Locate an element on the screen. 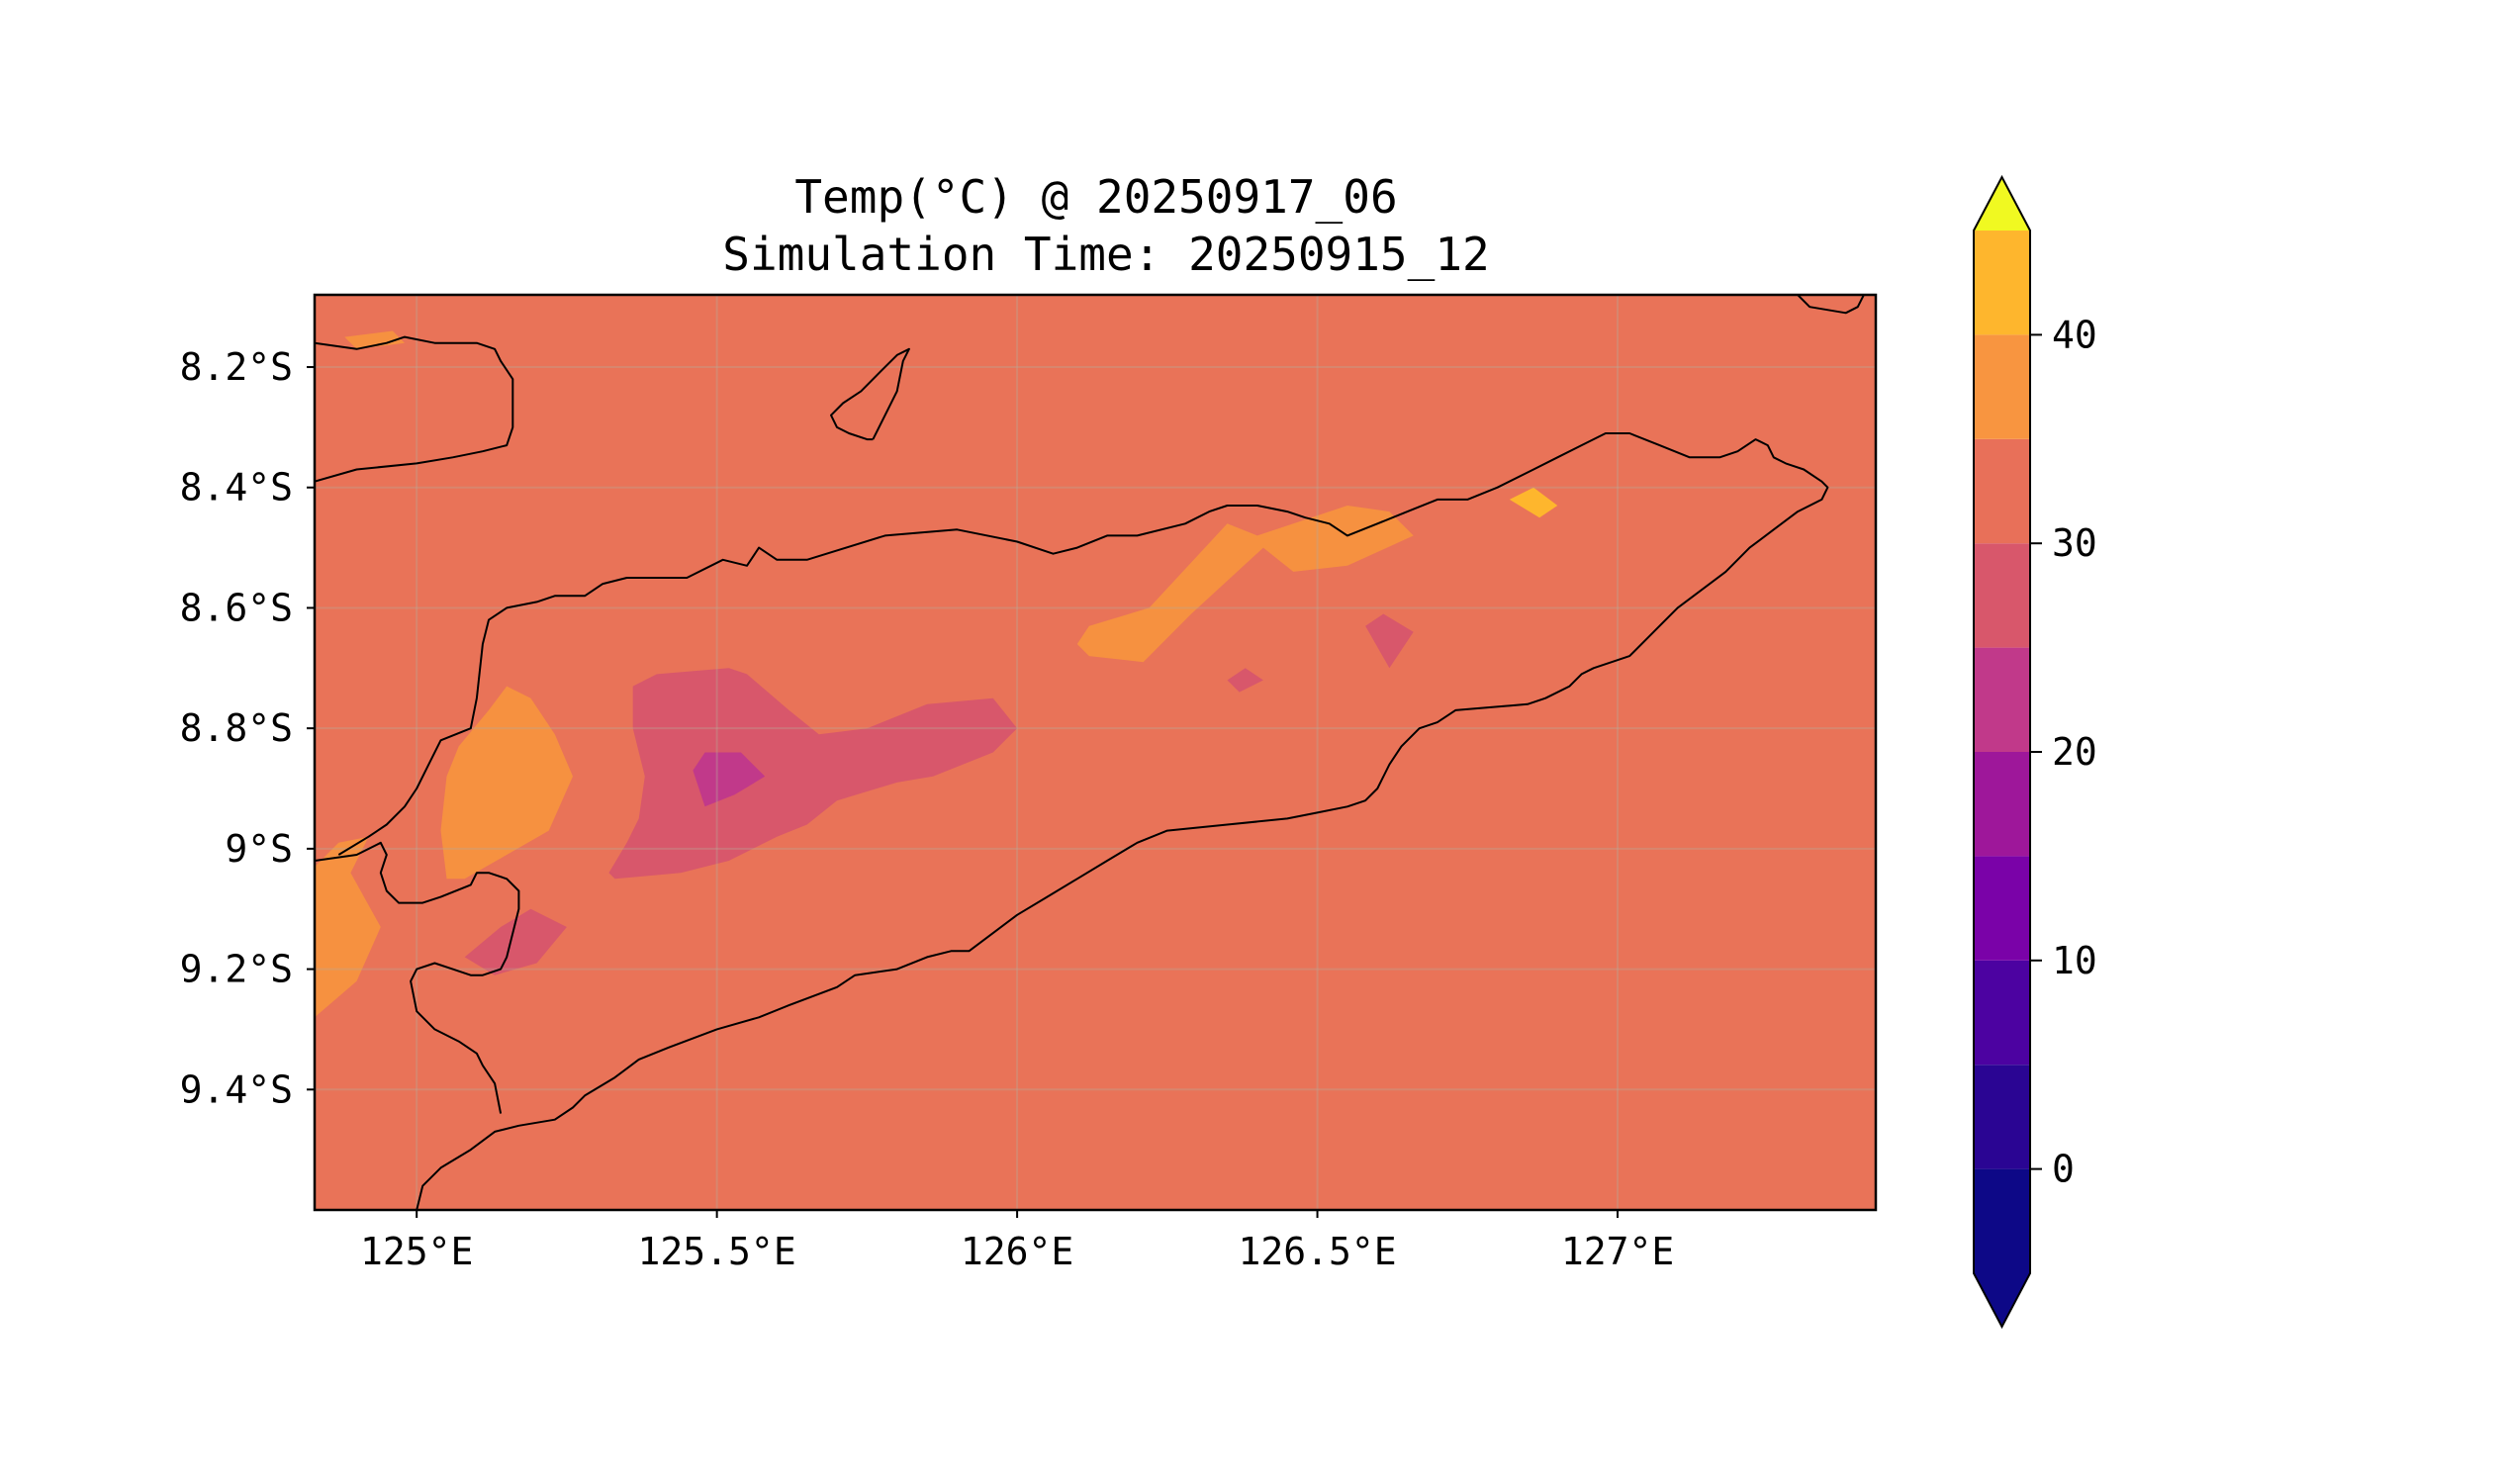  colorbar-outline is located at coordinates (2002, 752).